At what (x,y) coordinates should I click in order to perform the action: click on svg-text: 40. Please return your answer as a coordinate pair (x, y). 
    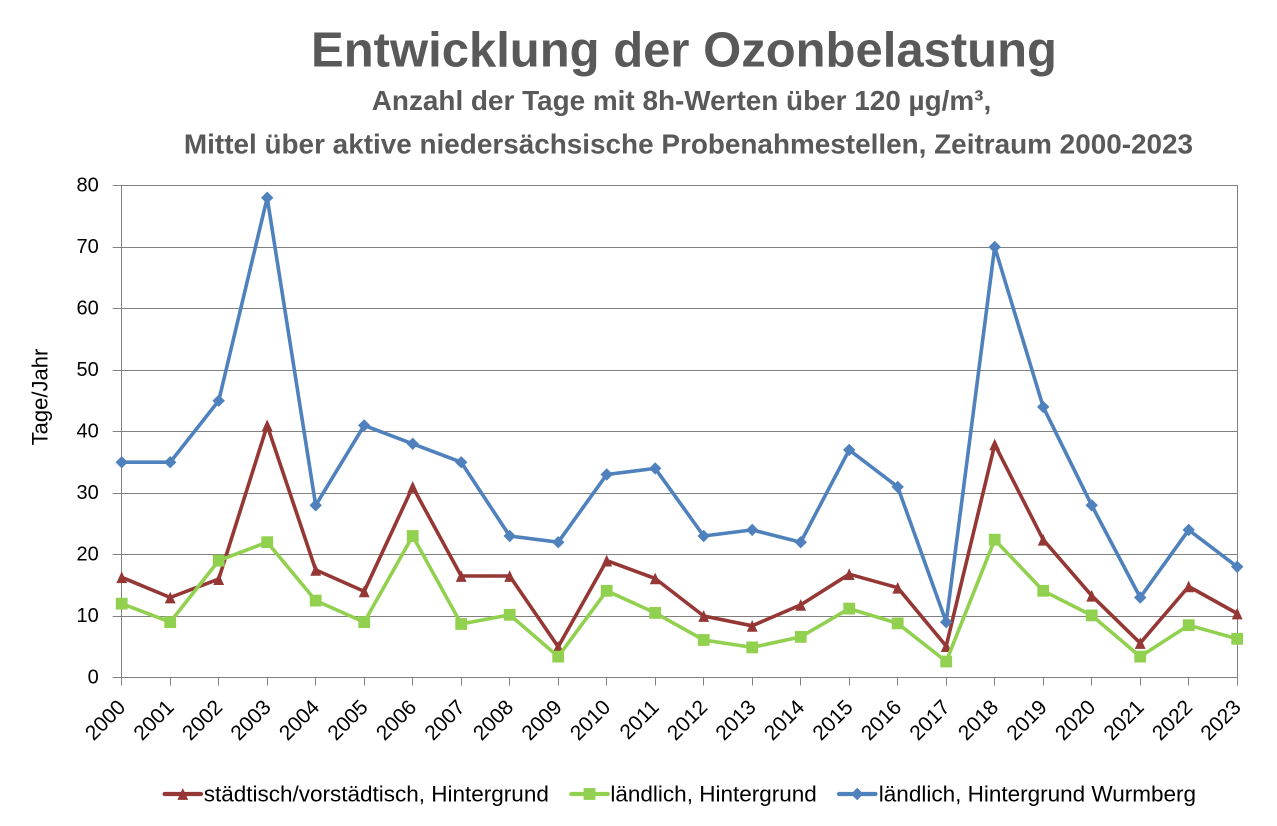
    Looking at the image, I should click on (88, 431).